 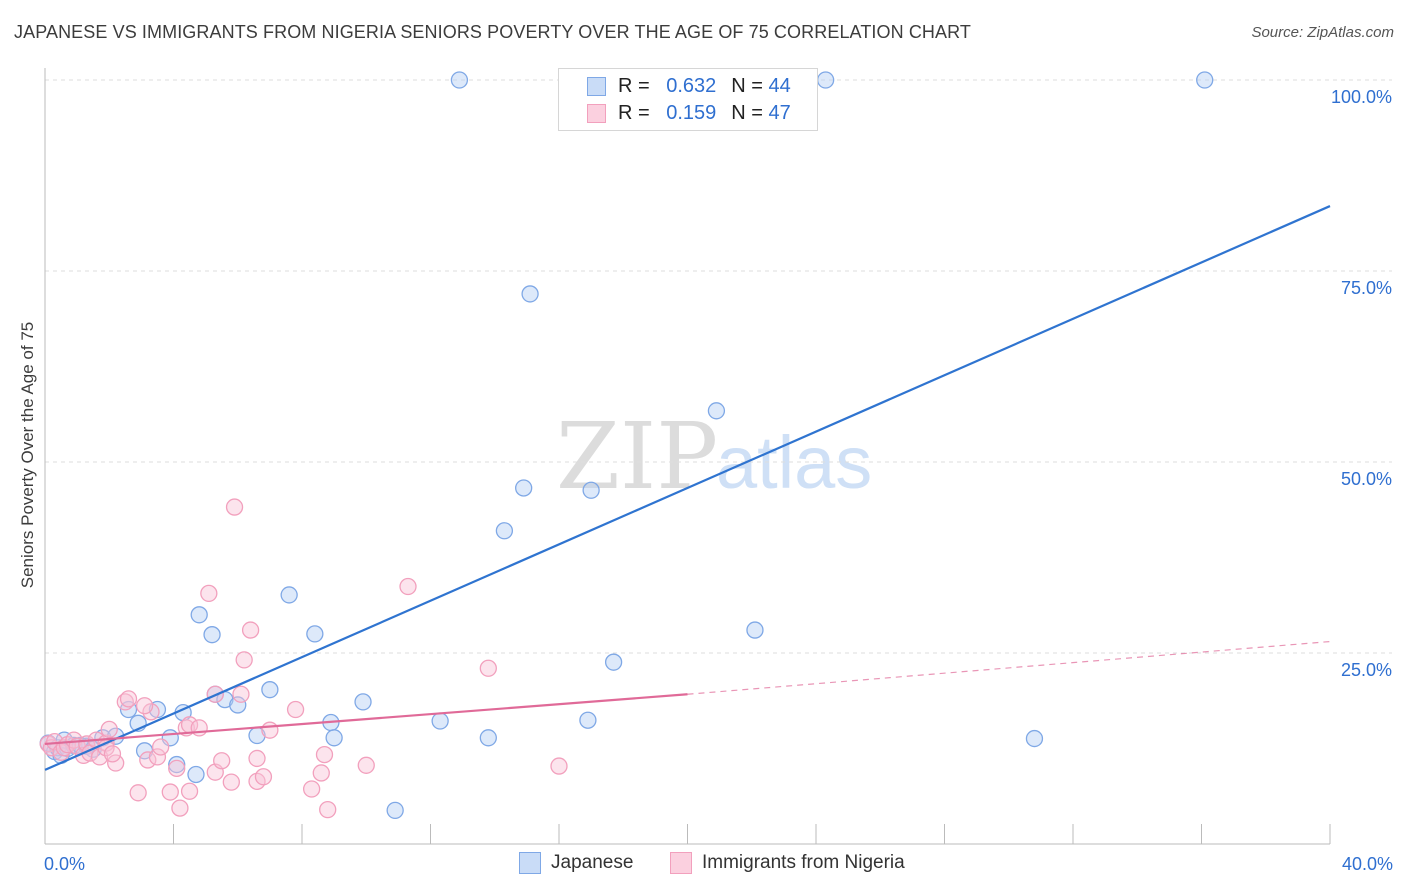 I want to click on source-label: Source: ZipAtlas.com, so click(x=1322, y=32).